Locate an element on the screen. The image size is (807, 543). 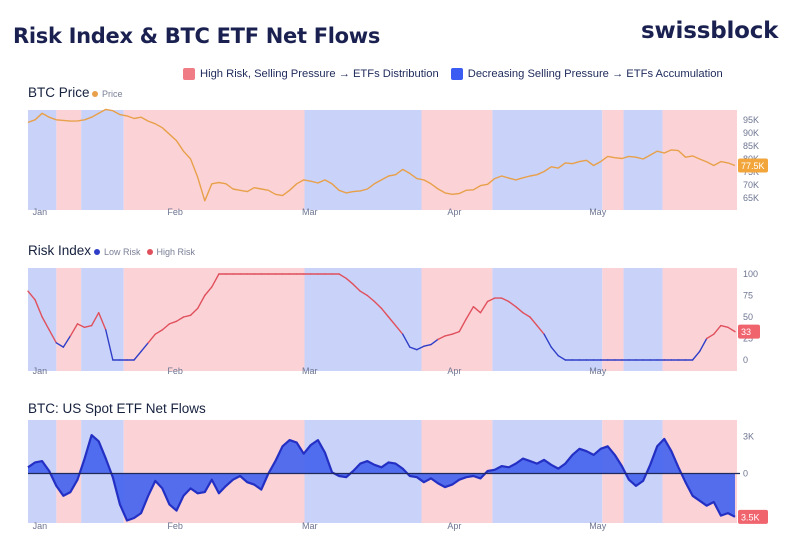
low-risk-legend-label: Low Risk is located at coordinates (122, 252).